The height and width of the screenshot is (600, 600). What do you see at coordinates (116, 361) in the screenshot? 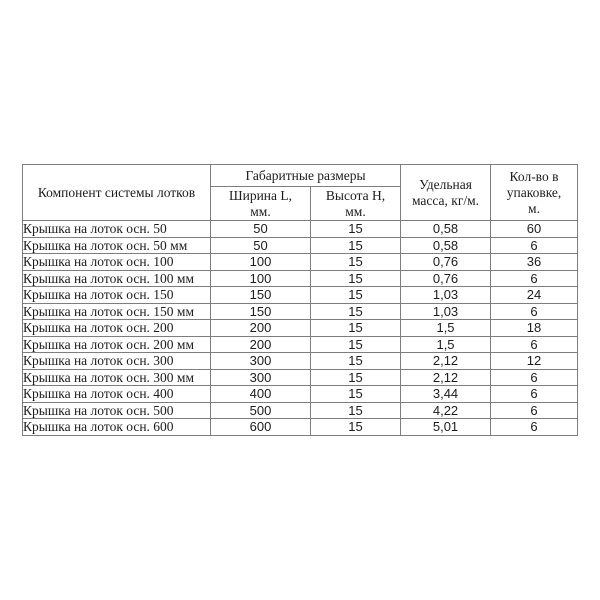
I see `component-cell: Крышка на лоток осн. 300` at bounding box center [116, 361].